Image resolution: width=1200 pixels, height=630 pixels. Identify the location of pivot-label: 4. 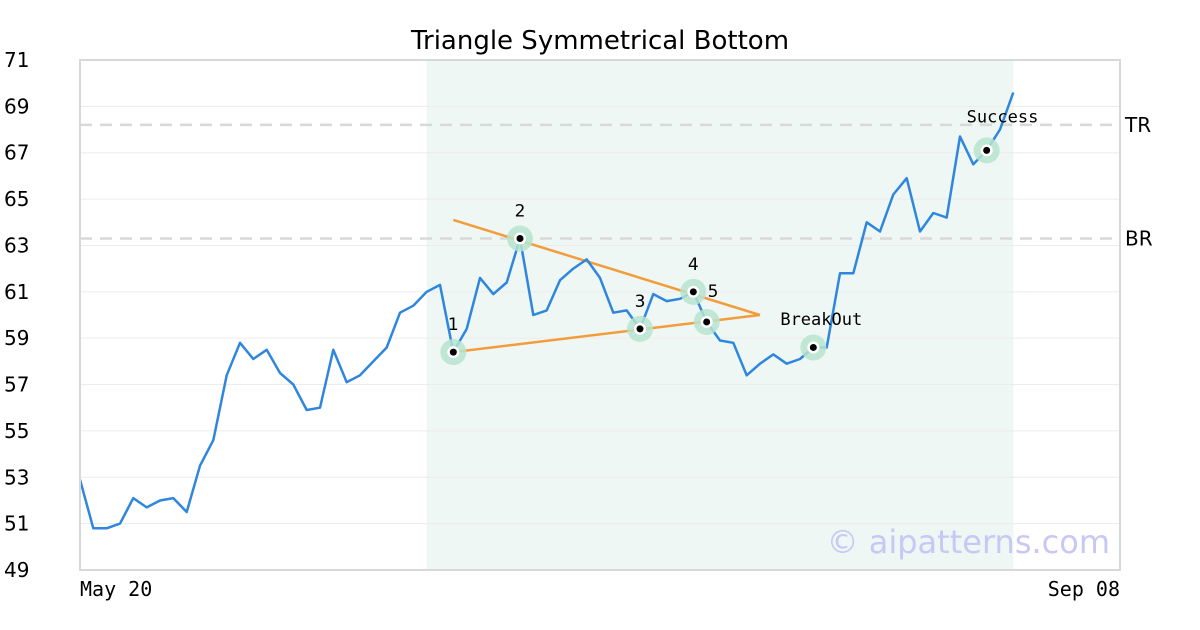
(693, 265).